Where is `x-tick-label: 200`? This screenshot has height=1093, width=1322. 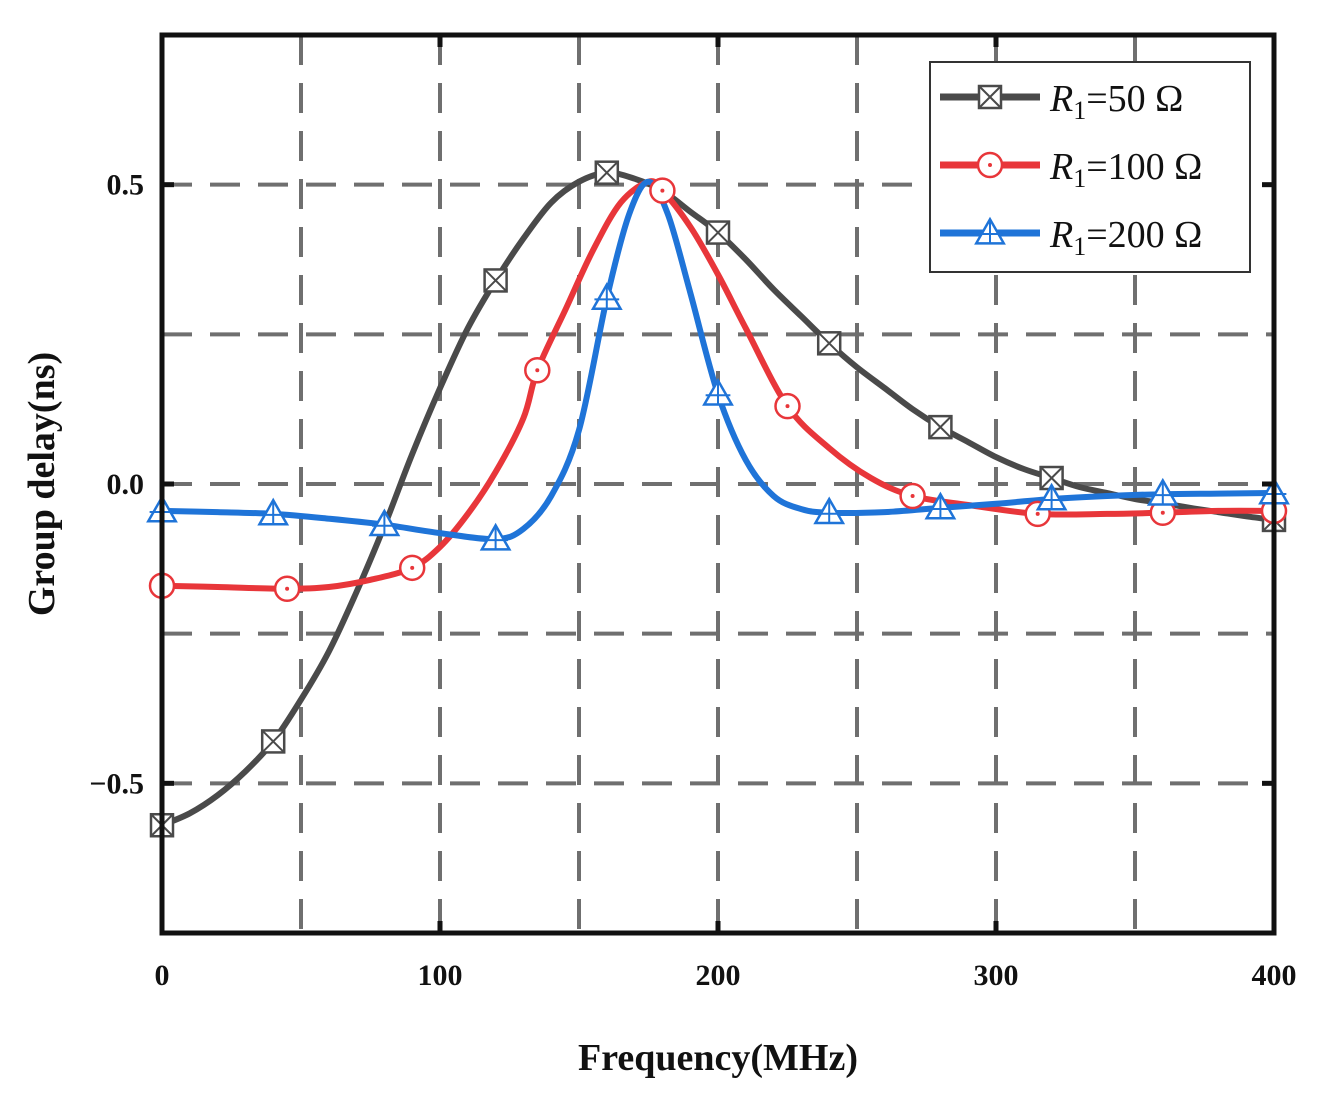 x-tick-label: 200 is located at coordinates (718, 975).